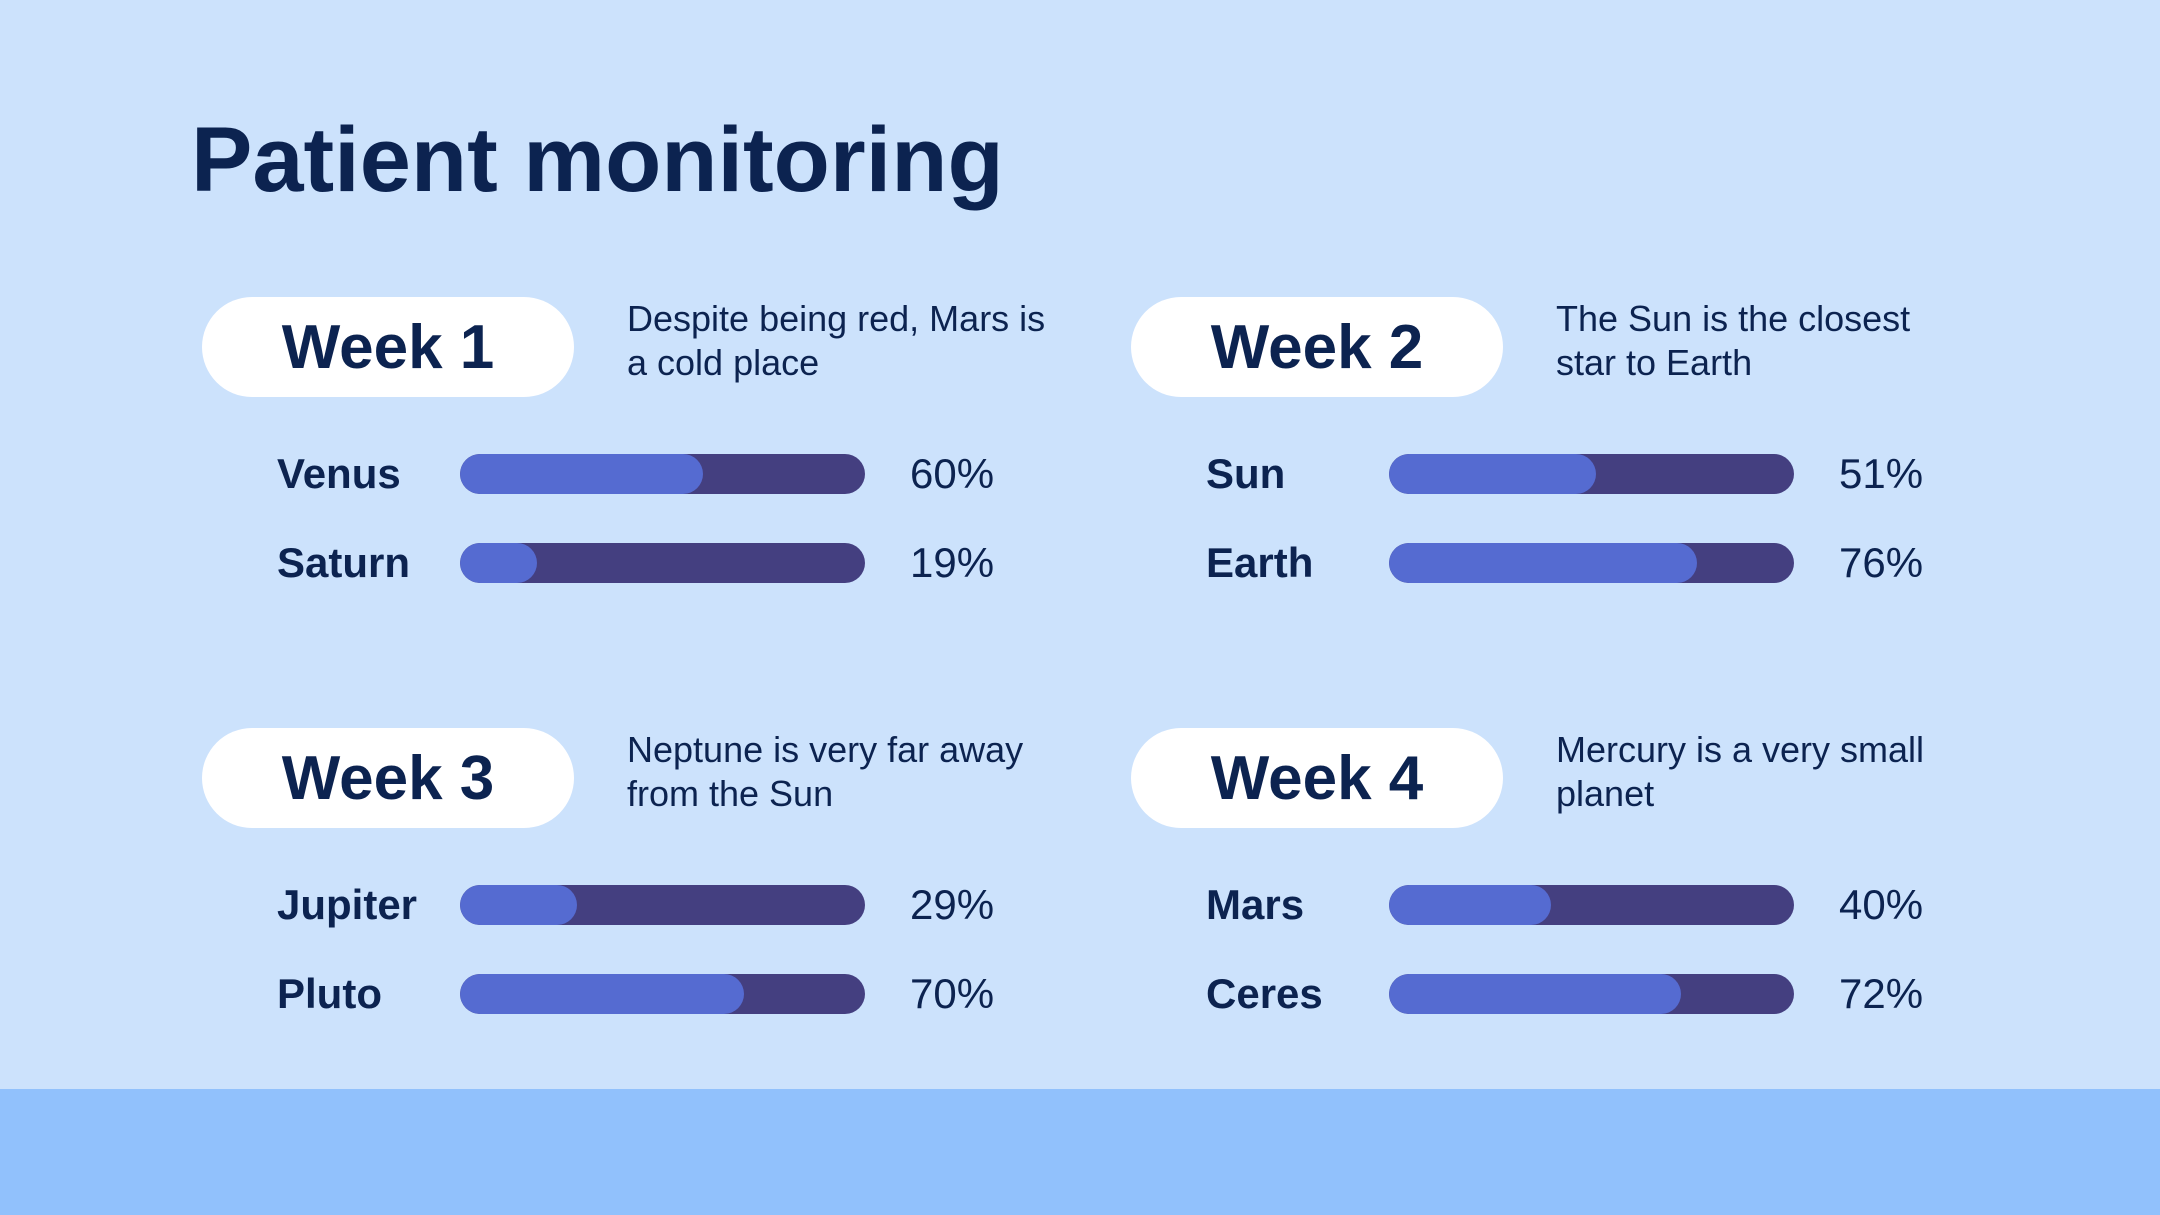  What do you see at coordinates (388, 778) in the screenshot?
I see `week-3-badge: Week 3` at bounding box center [388, 778].